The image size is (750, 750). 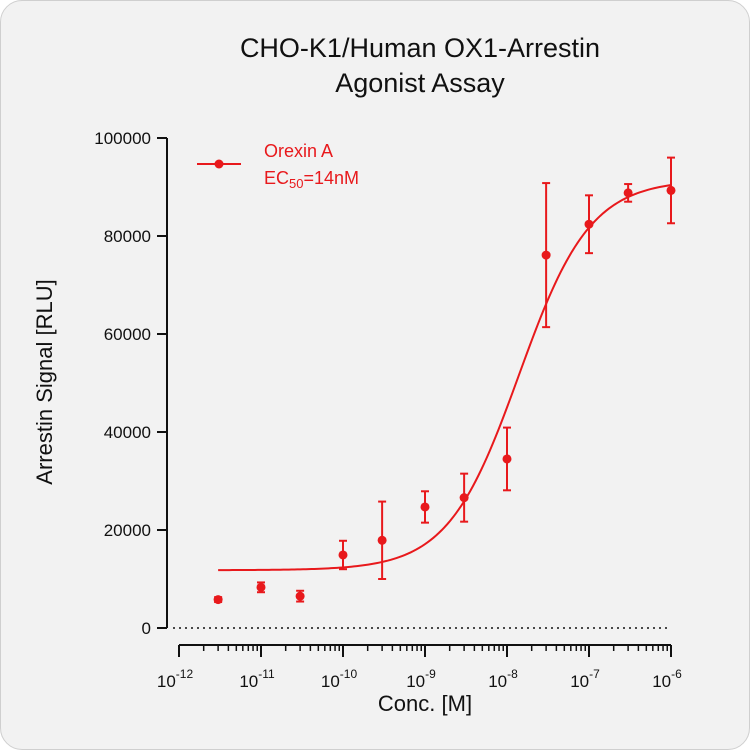 I want to click on y-tick-label: 100000, so click(x=122, y=138).